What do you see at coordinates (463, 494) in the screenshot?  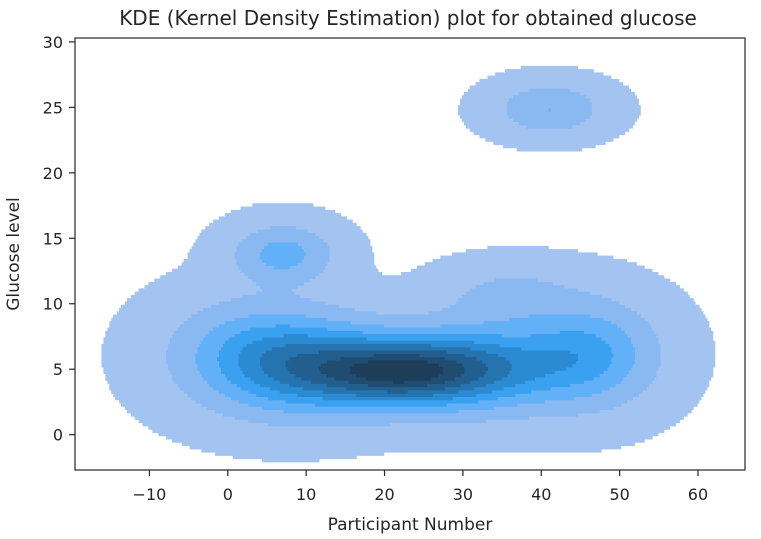 I see `x-tick-label: 30` at bounding box center [463, 494].